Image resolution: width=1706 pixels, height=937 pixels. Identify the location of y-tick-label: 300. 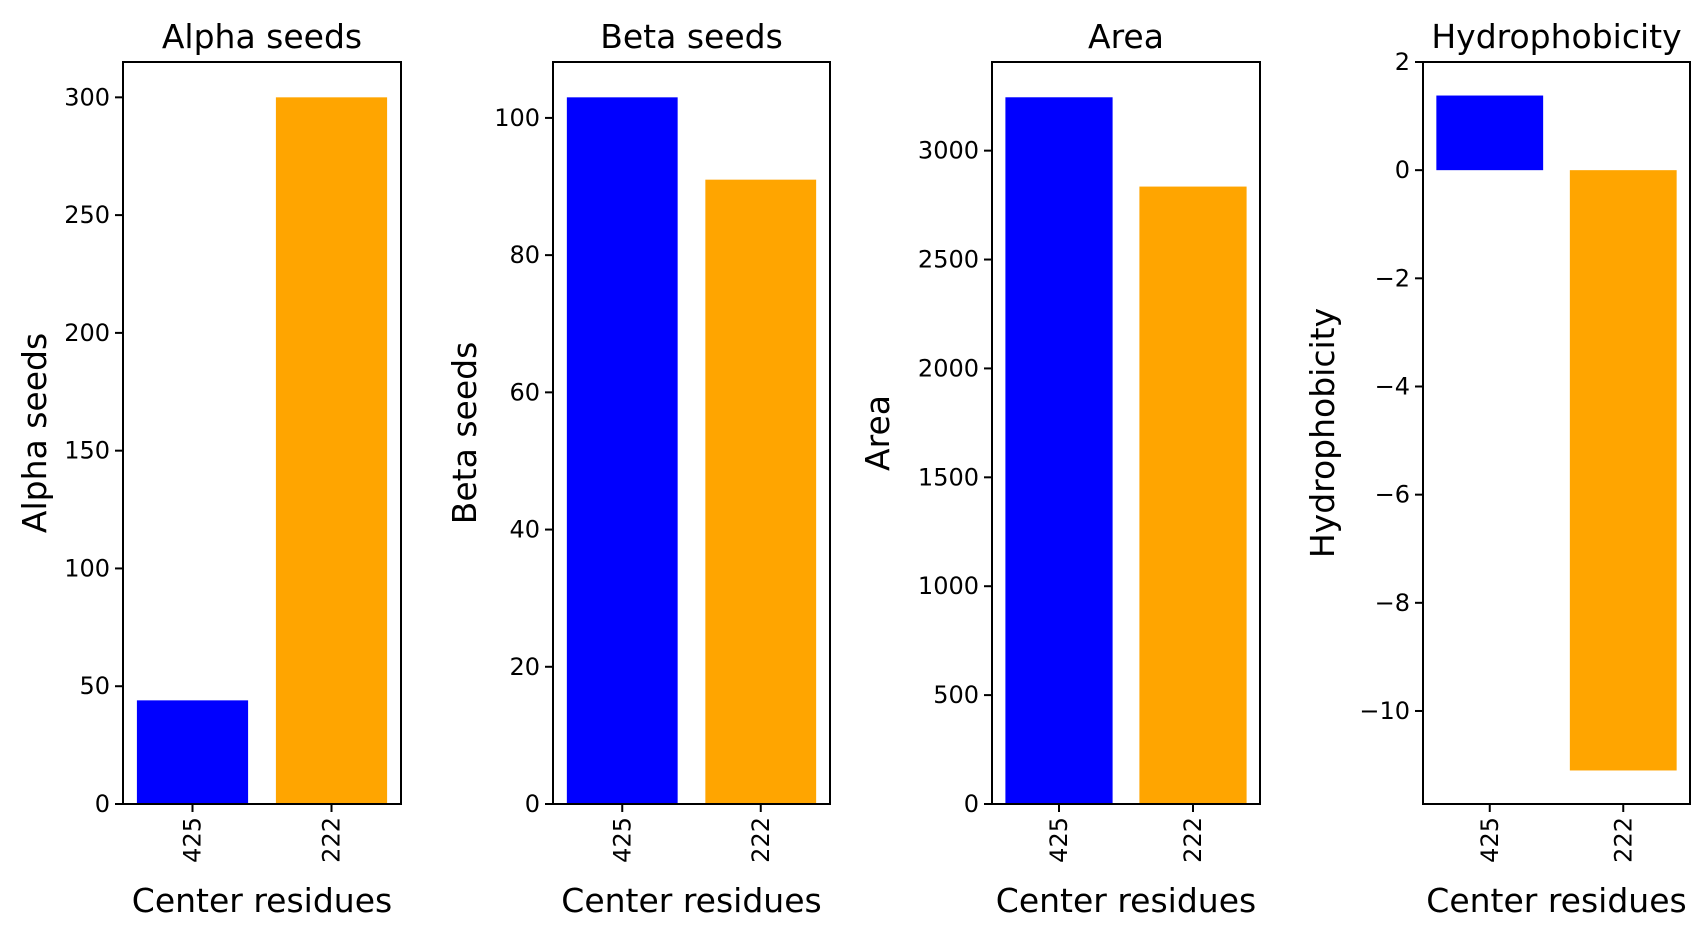
(87, 97).